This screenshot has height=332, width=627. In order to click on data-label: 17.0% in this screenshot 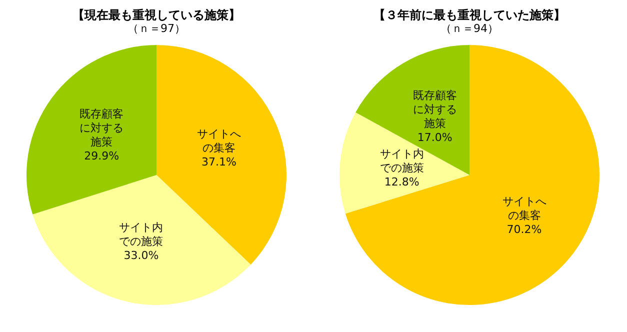, I will do `click(434, 137)`.